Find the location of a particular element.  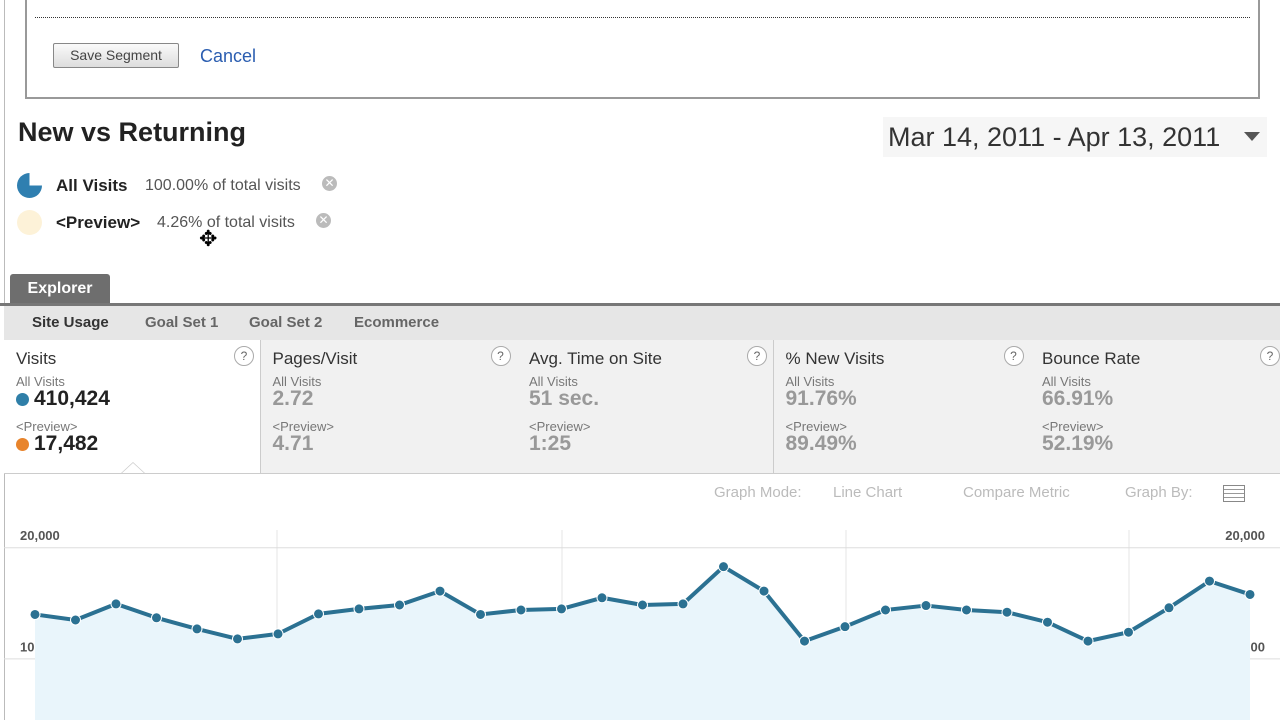

value-text: 410,424 is located at coordinates (72, 398).